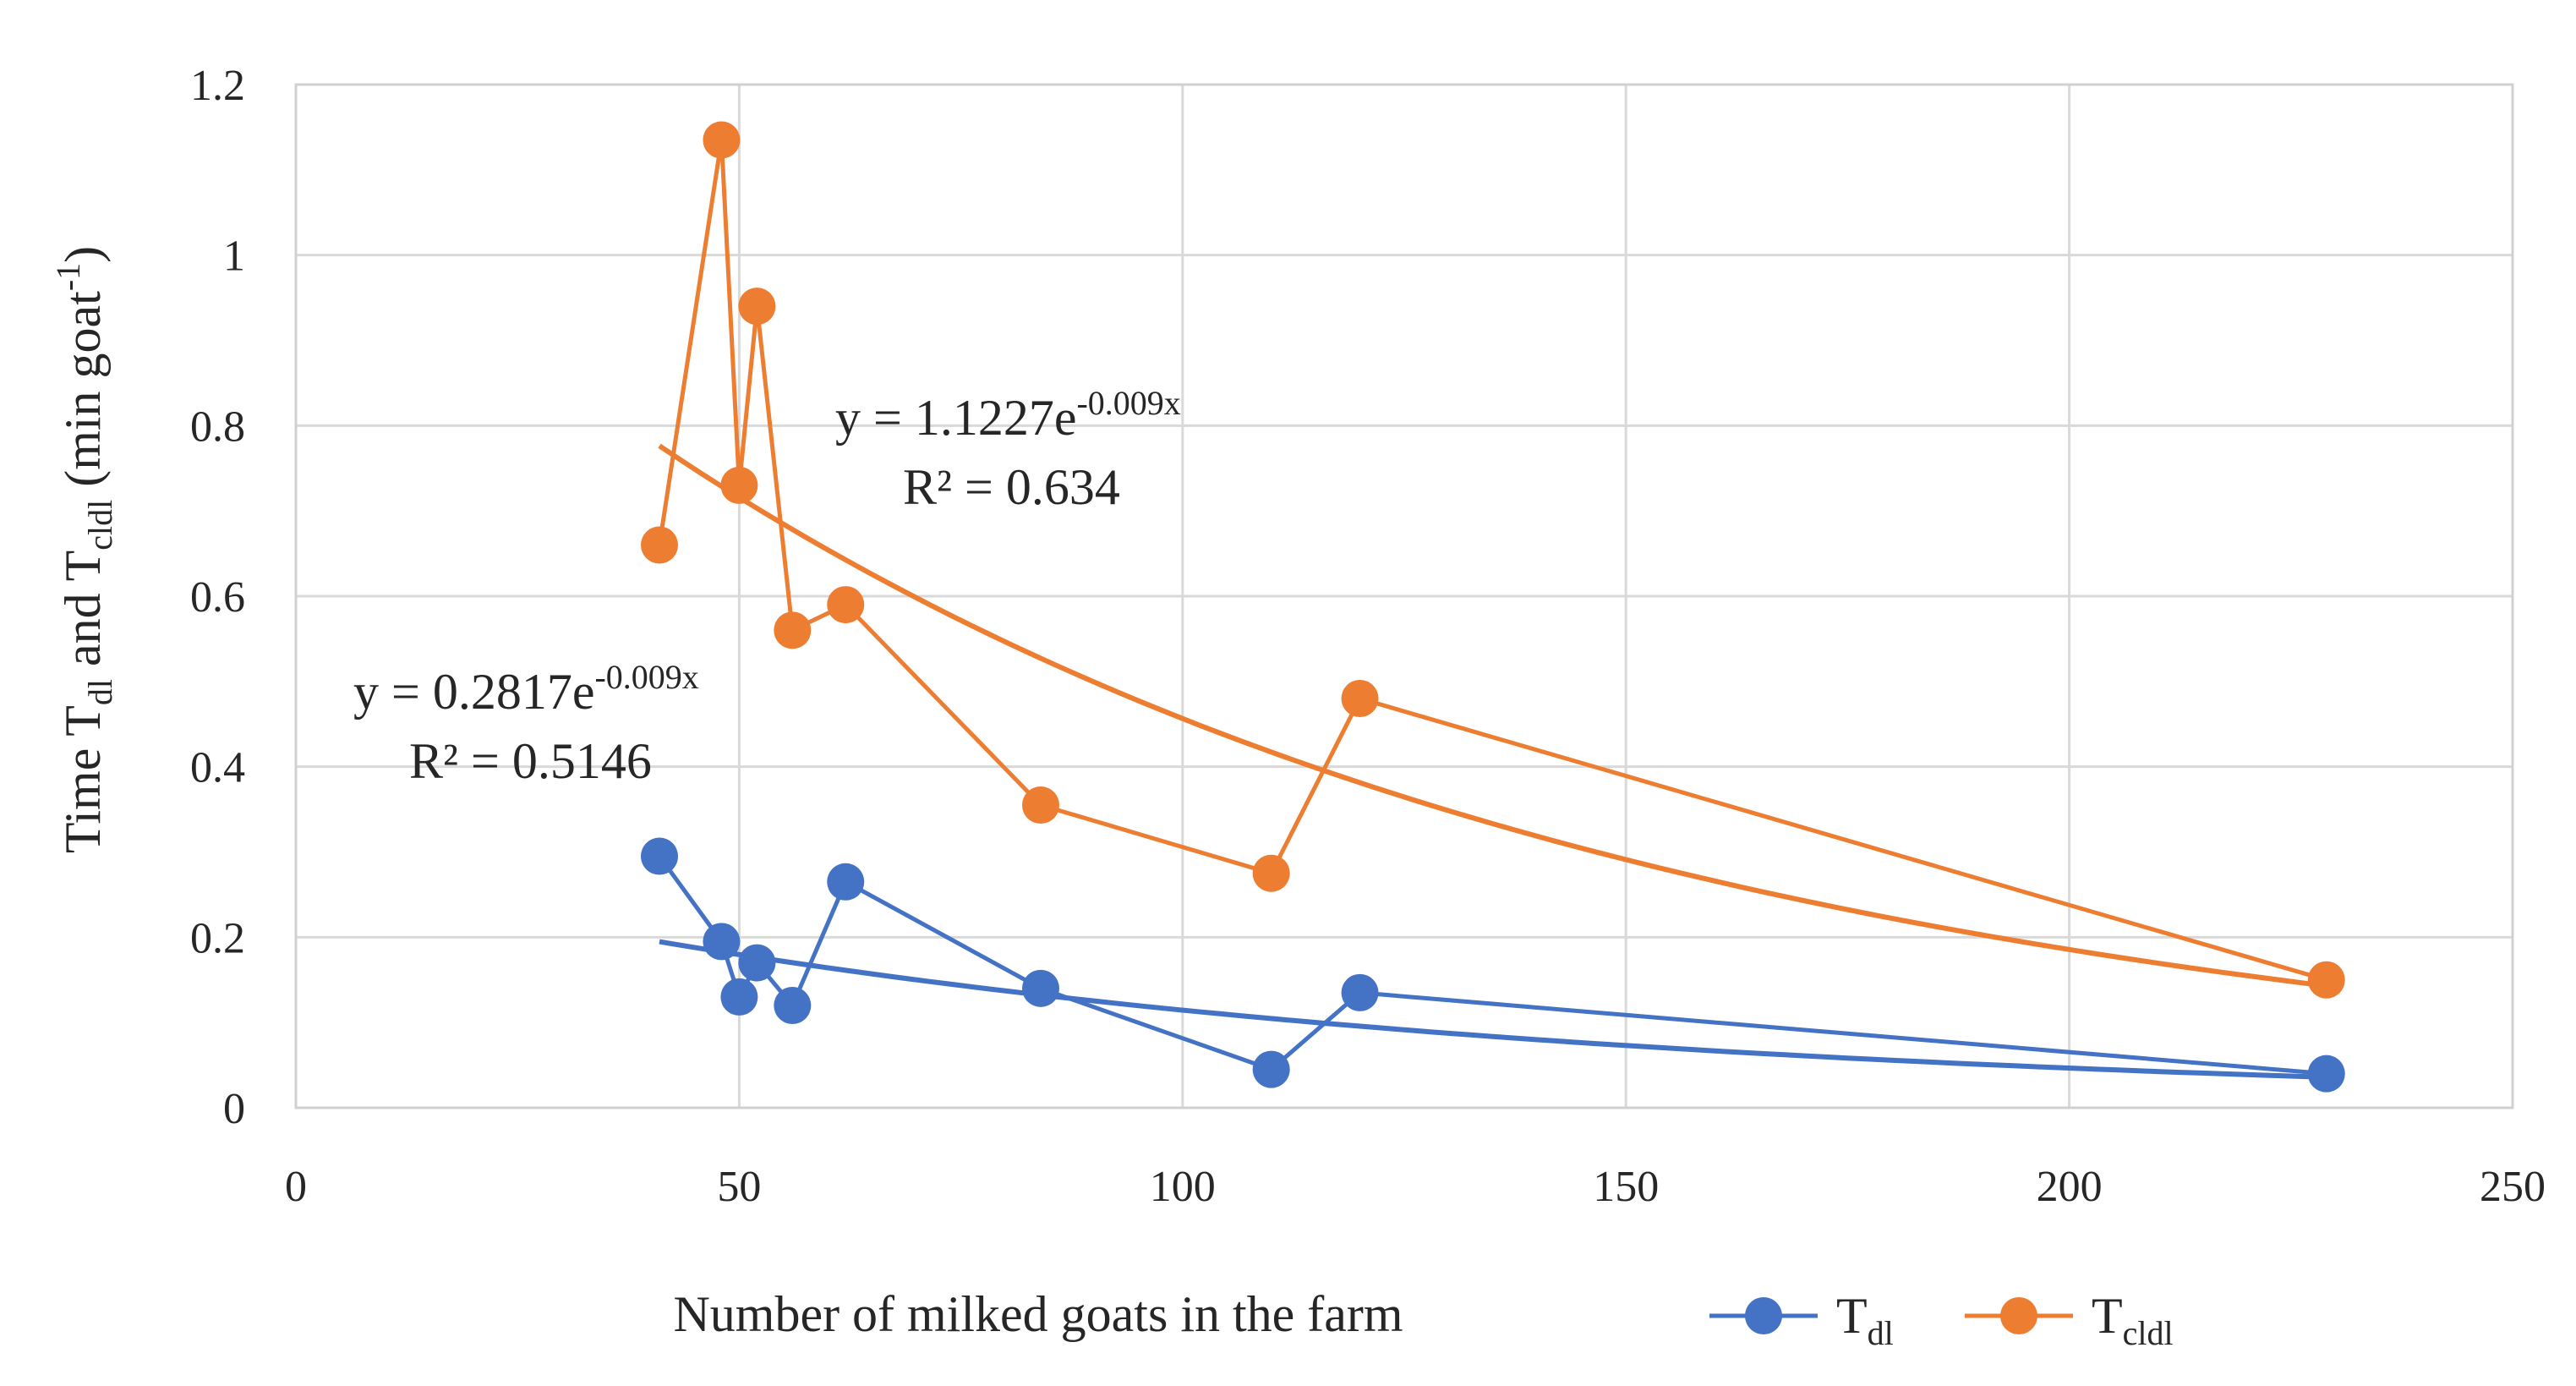 Image resolution: width=2576 pixels, height=1386 pixels. I want to click on series-line-dl, so click(1492, 966).